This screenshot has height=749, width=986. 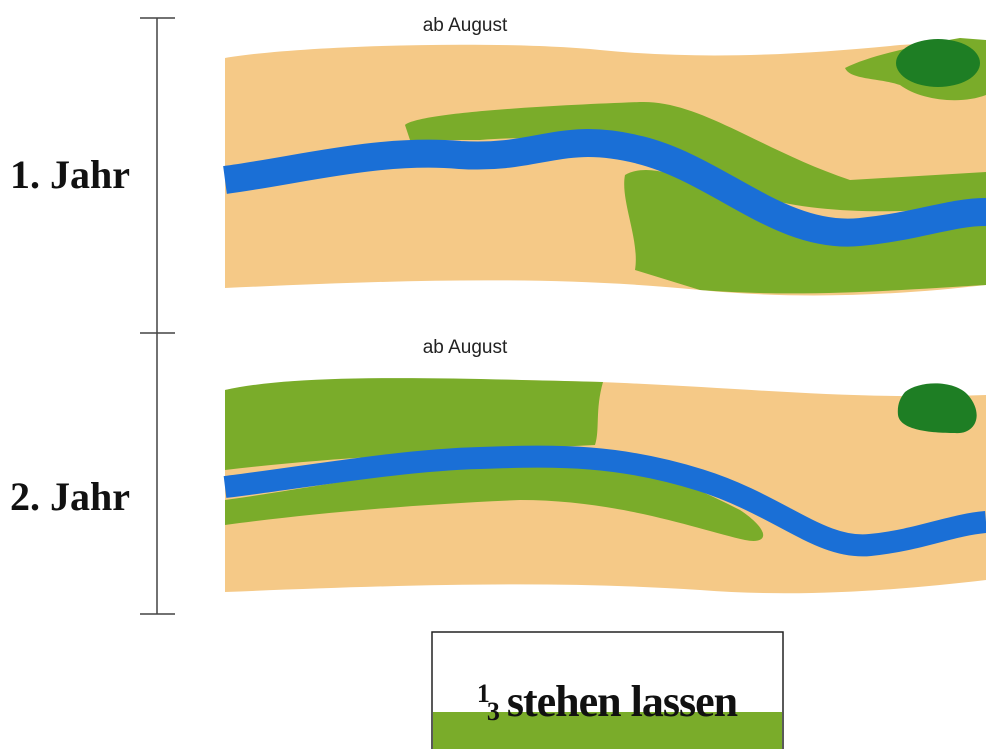 What do you see at coordinates (157, 316) in the screenshot?
I see `timeline` at bounding box center [157, 316].